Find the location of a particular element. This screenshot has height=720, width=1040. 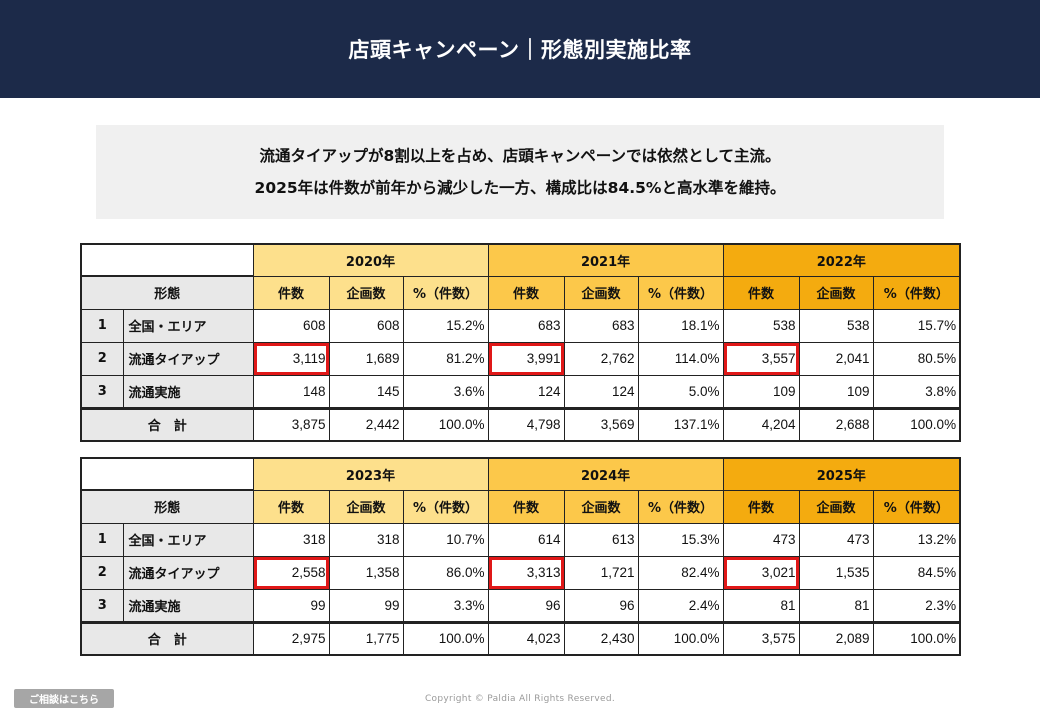

total-value: 4,023 is located at coordinates (526, 638).